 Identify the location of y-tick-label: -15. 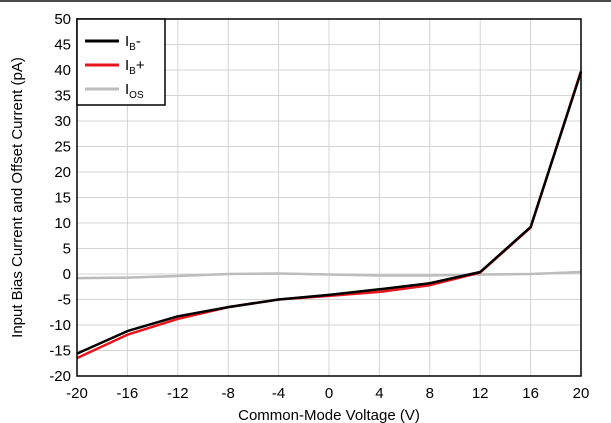
(60, 351).